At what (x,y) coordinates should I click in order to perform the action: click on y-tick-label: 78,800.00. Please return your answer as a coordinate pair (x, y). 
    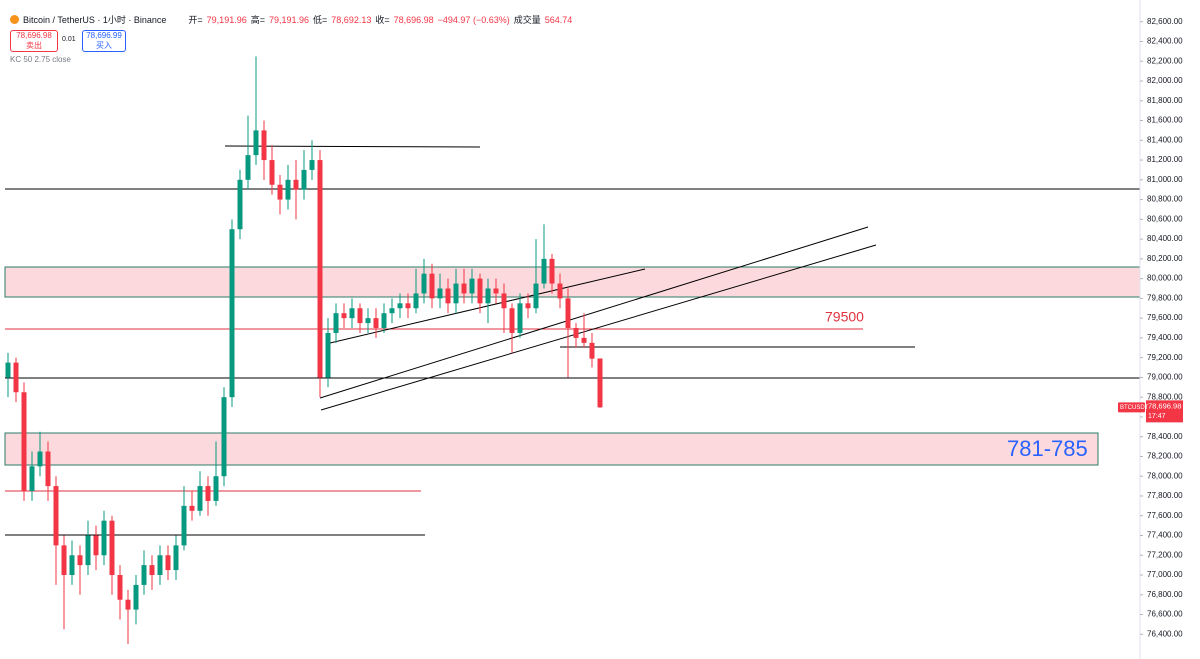
    Looking at the image, I should click on (1165, 396).